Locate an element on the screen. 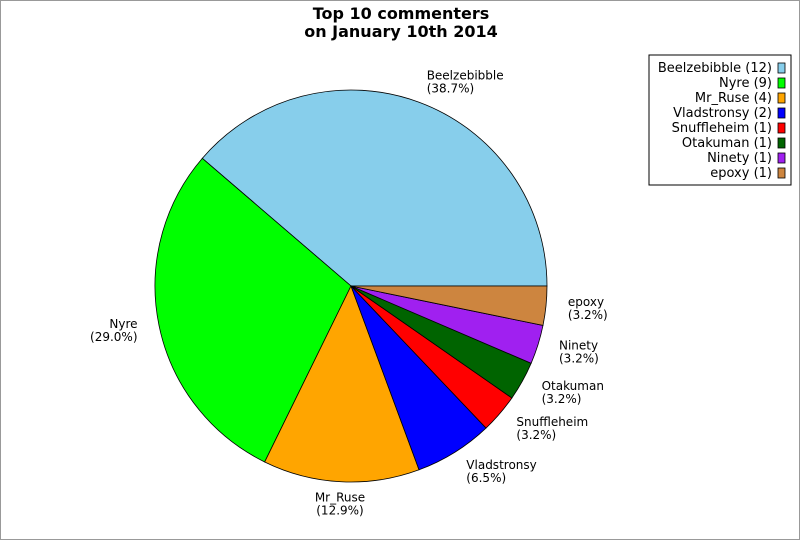  slice-label-name: Otakuman is located at coordinates (573, 386).